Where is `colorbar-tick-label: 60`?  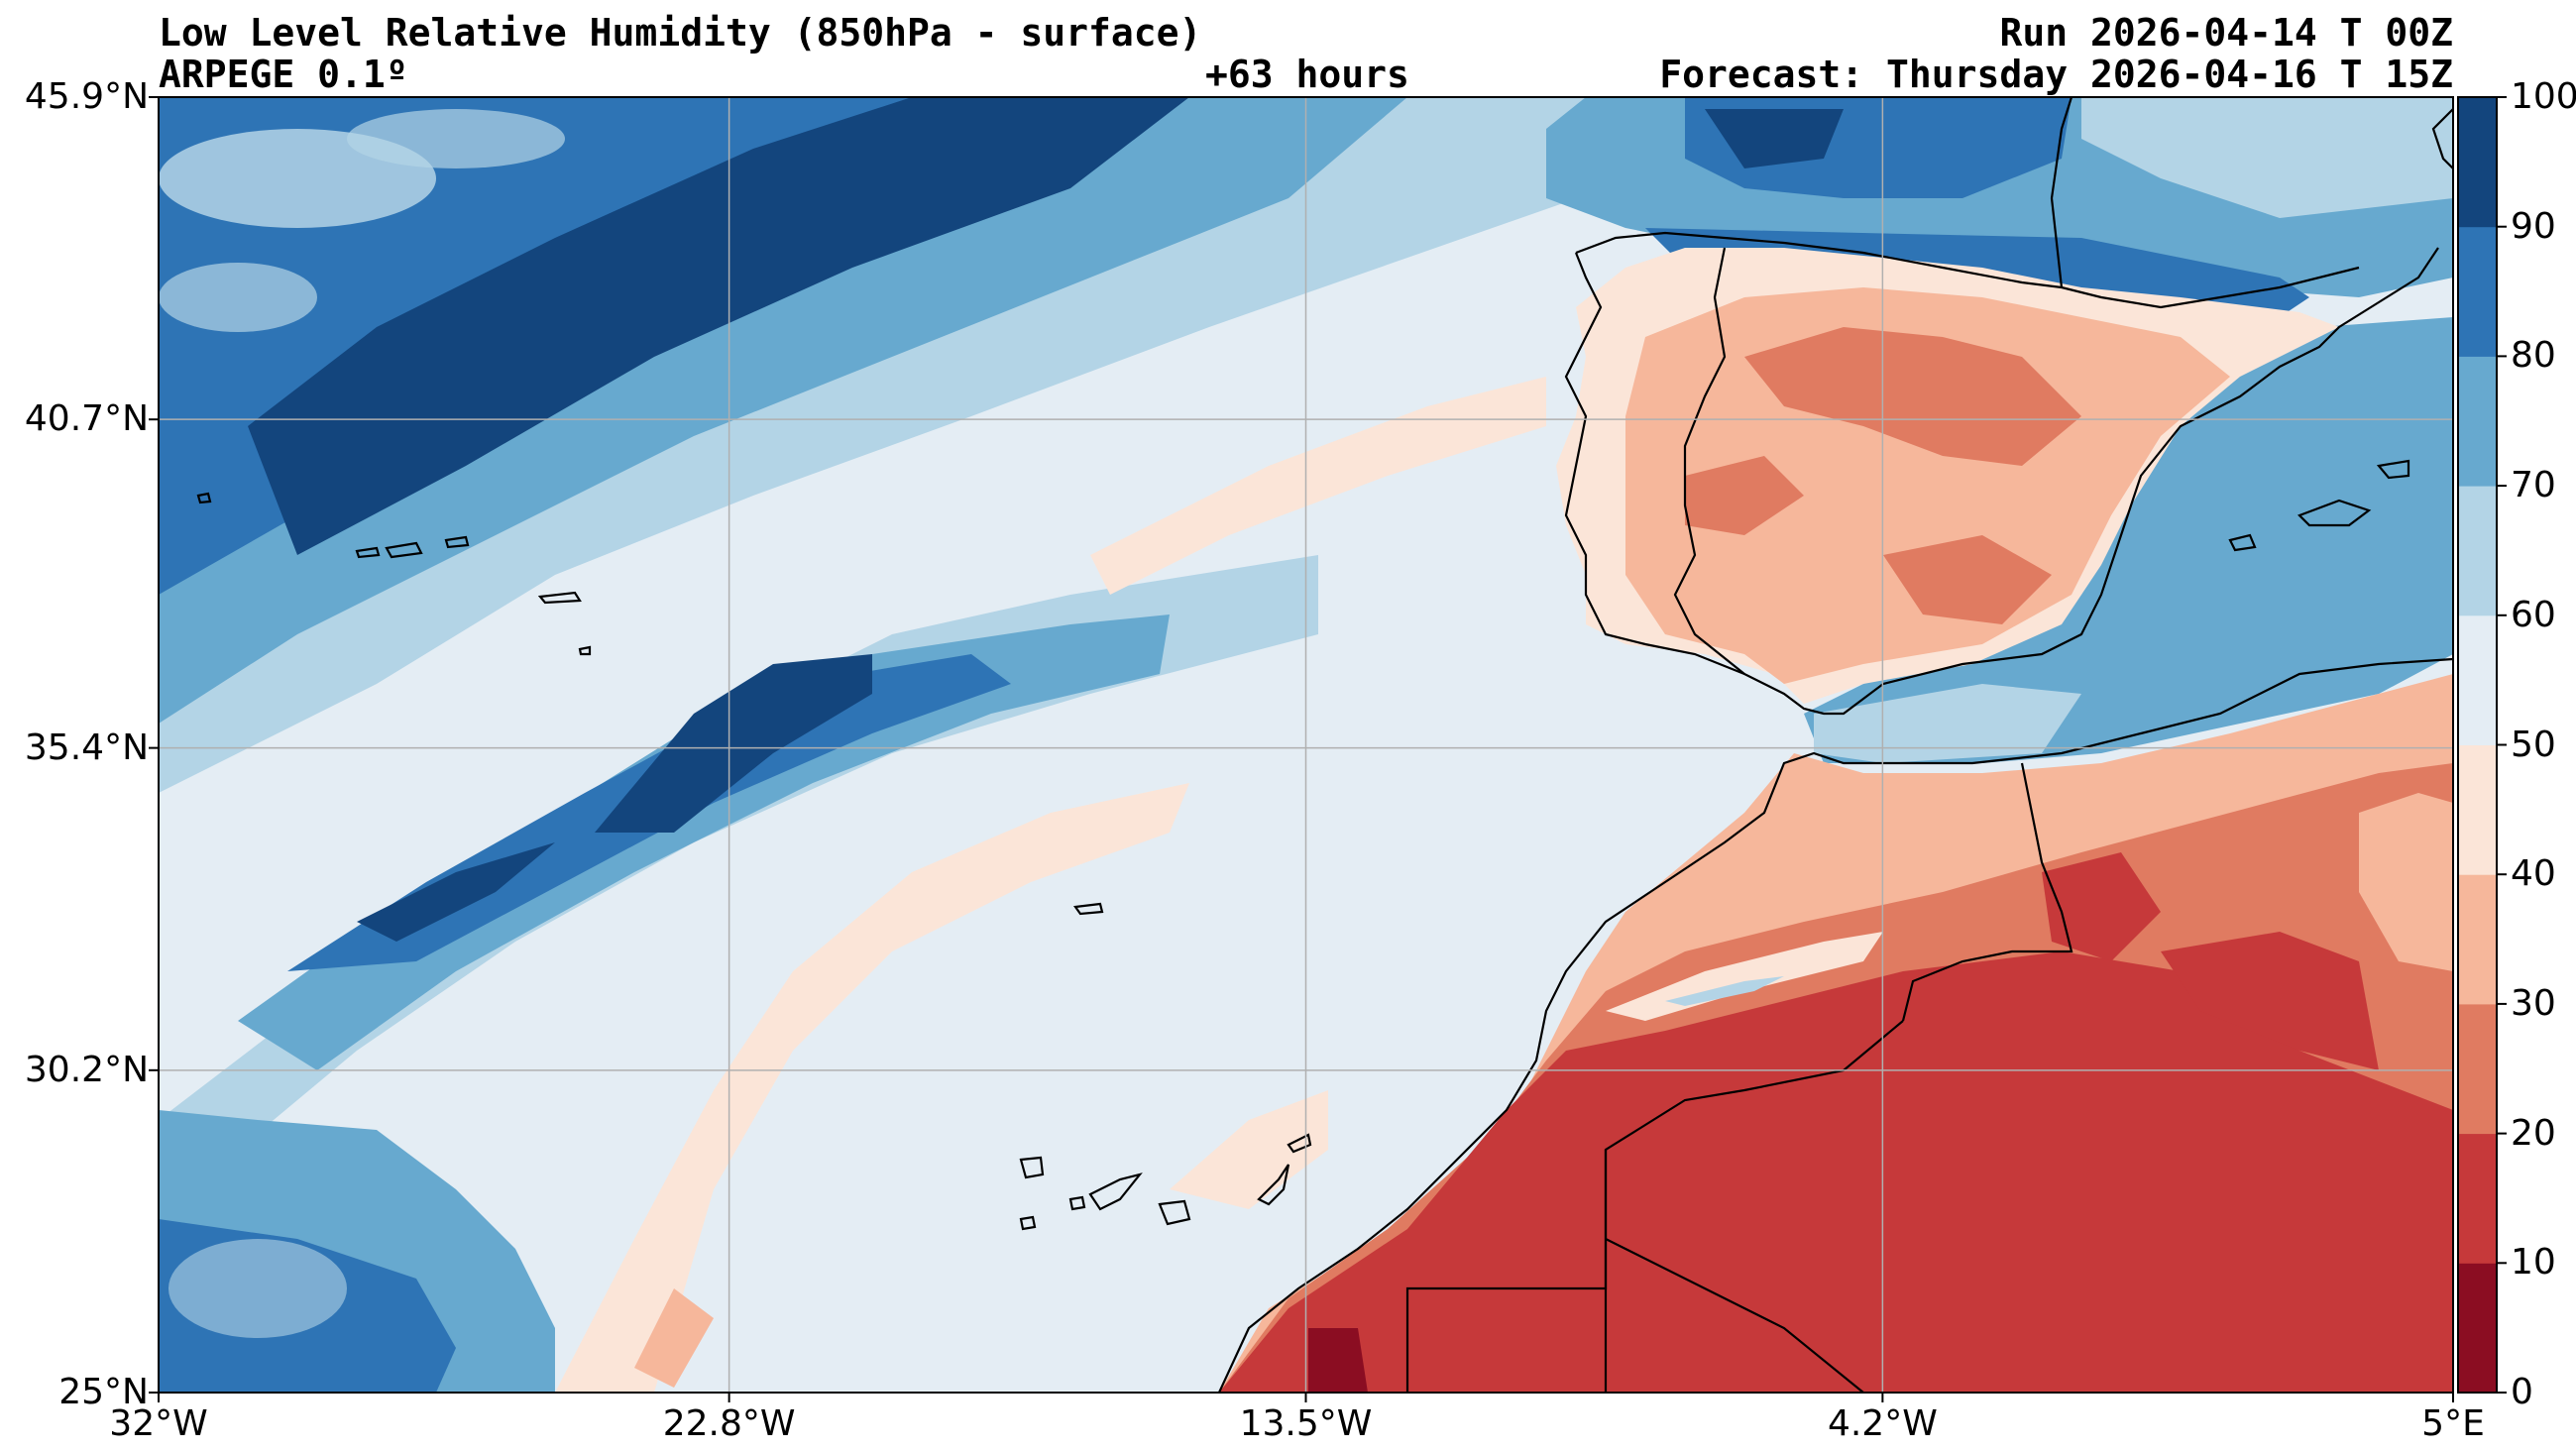 colorbar-tick-label: 60 is located at coordinates (2533, 614).